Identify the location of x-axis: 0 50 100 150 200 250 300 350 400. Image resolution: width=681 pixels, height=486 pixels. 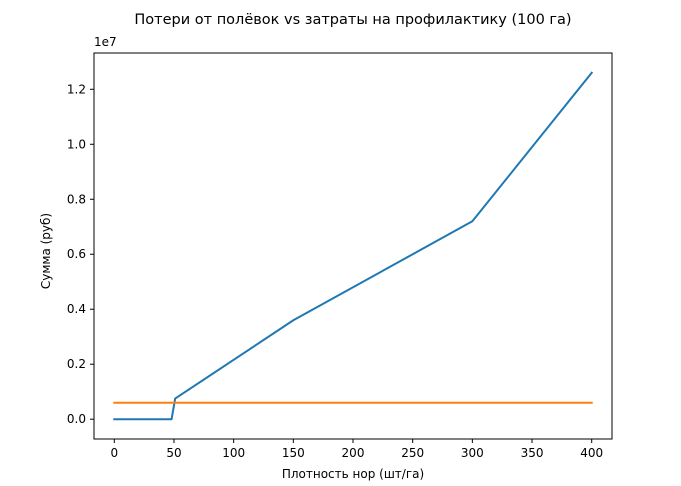
(356, 449).